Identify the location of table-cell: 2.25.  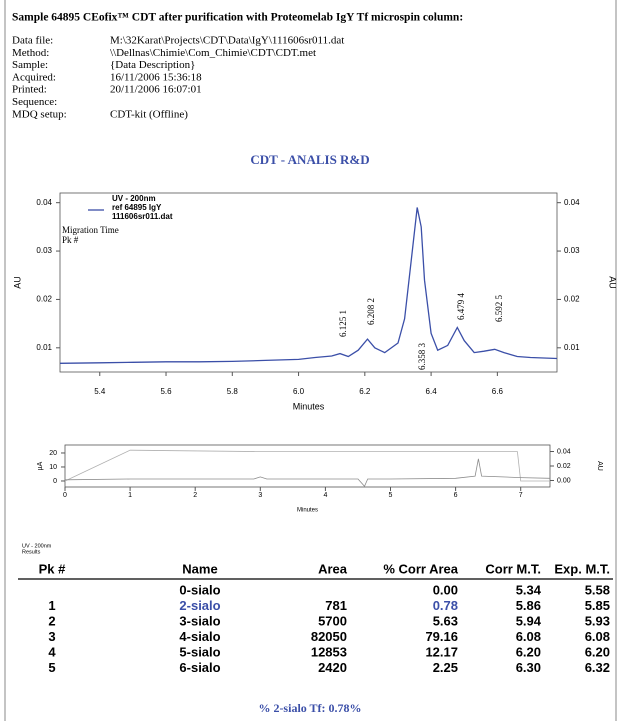
(445, 667).